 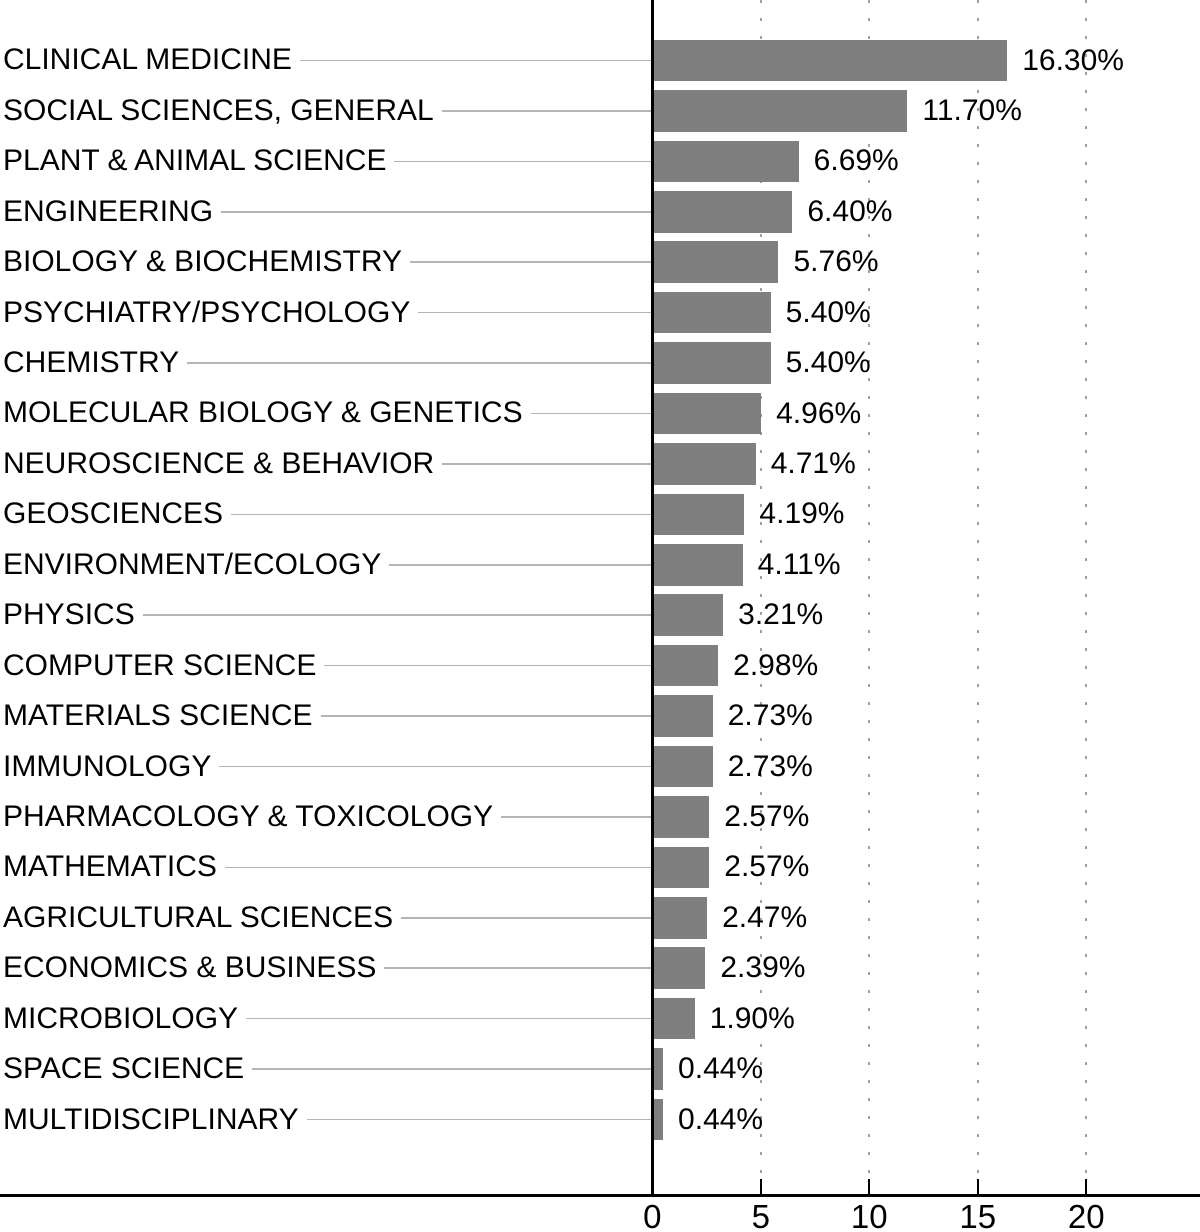 I want to click on row-label-area: MATHEMATICS, so click(x=325, y=867).